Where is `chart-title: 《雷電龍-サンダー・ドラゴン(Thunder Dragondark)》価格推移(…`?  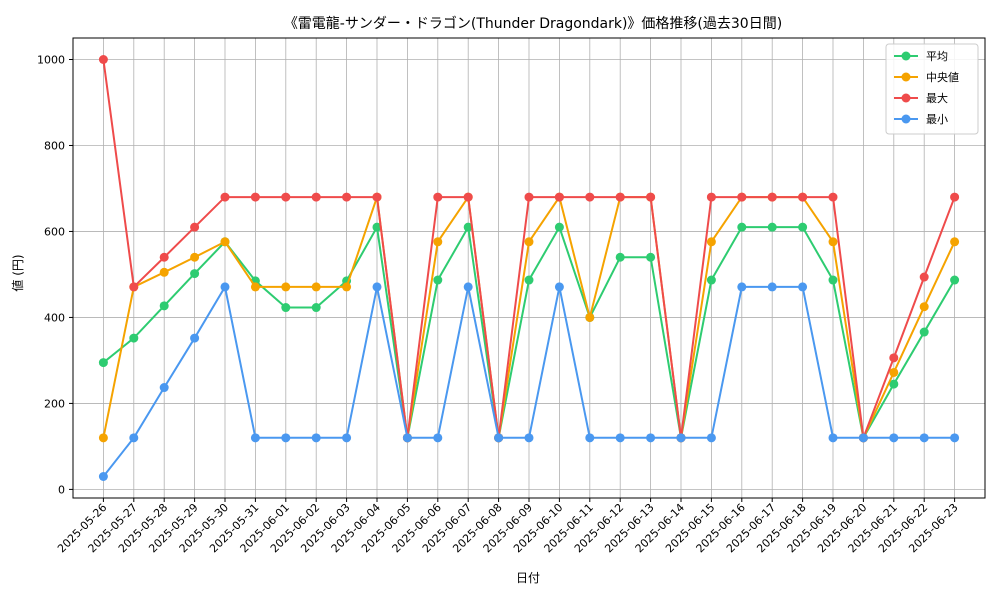
chart-title: 《雷電龍-サンダー・ドラゴン(Thunder Dragondark)》価格推移(… is located at coordinates (533, 23).